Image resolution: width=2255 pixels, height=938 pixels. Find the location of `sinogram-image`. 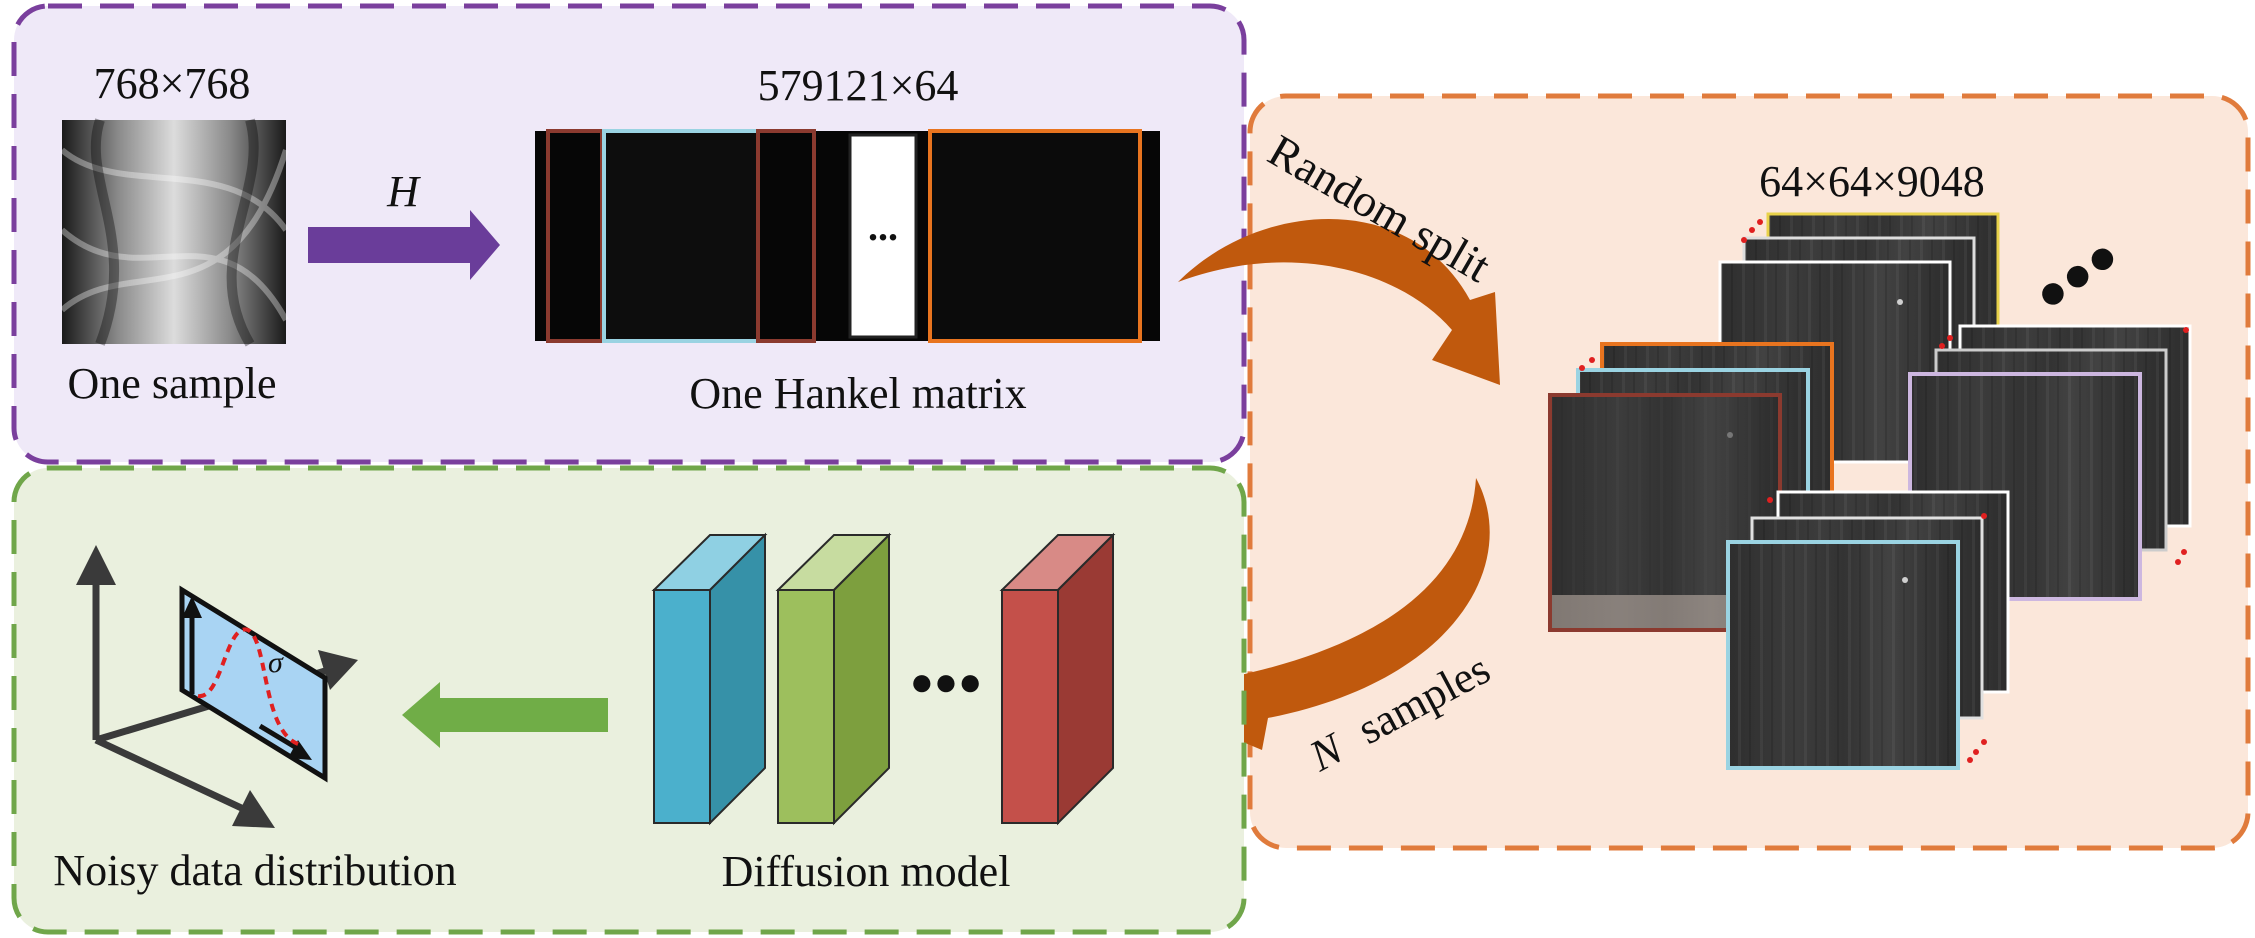

sinogram-image is located at coordinates (174, 232).